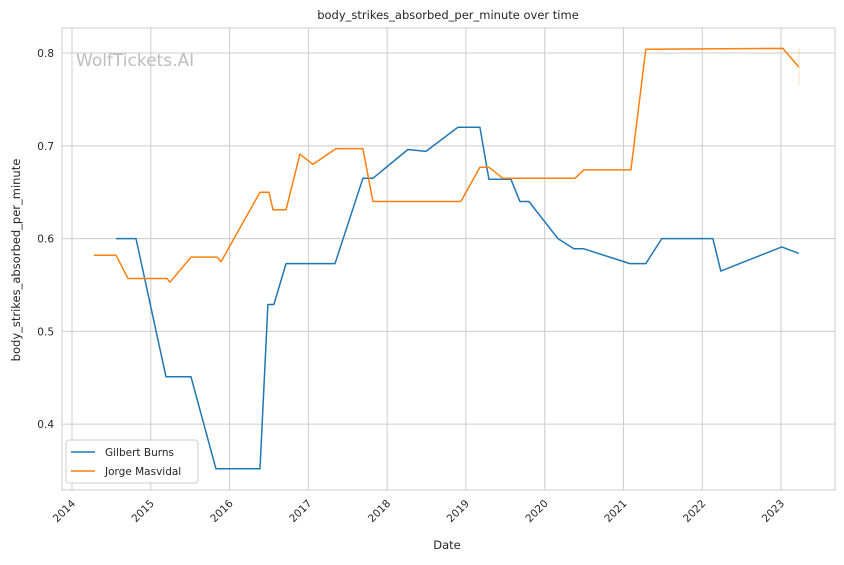 The width and height of the screenshot is (844, 565). What do you see at coordinates (16, 260) in the screenshot?
I see `y-axis-label: body_strikes_absorbed_per_minute` at bounding box center [16, 260].